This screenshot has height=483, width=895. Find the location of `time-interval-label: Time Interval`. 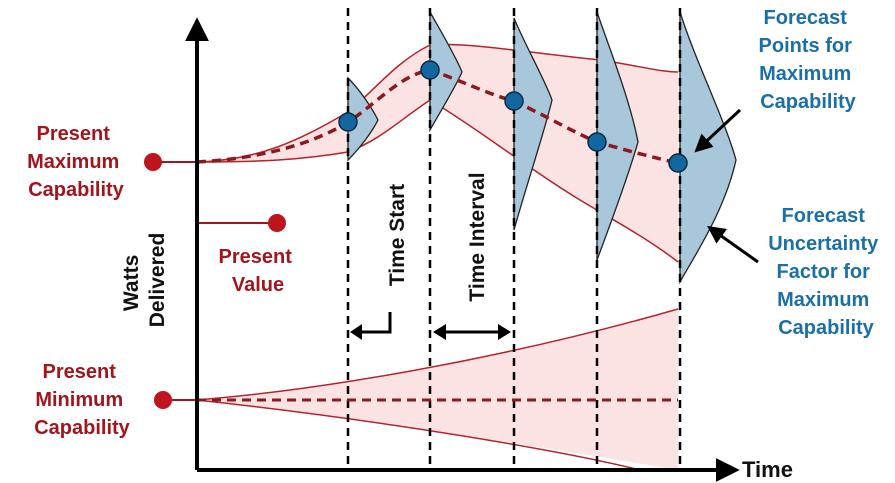

time-interval-label: Time Interval is located at coordinates (477, 236).